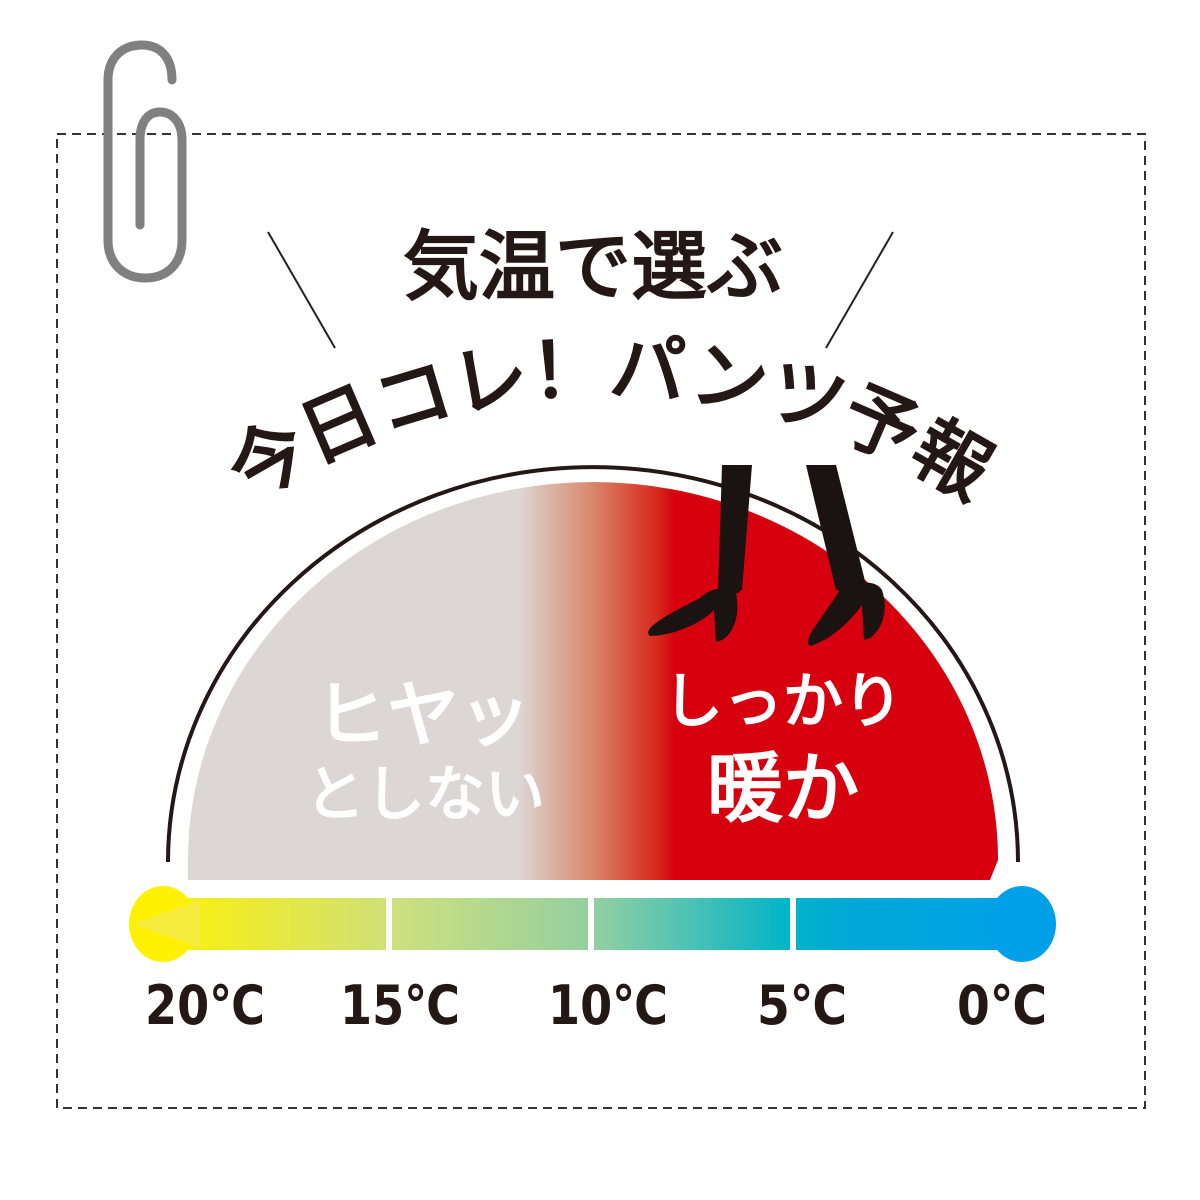 This screenshot has height=1200, width=1200. I want to click on subtitle: 気温で選ぶ, so click(593, 266).